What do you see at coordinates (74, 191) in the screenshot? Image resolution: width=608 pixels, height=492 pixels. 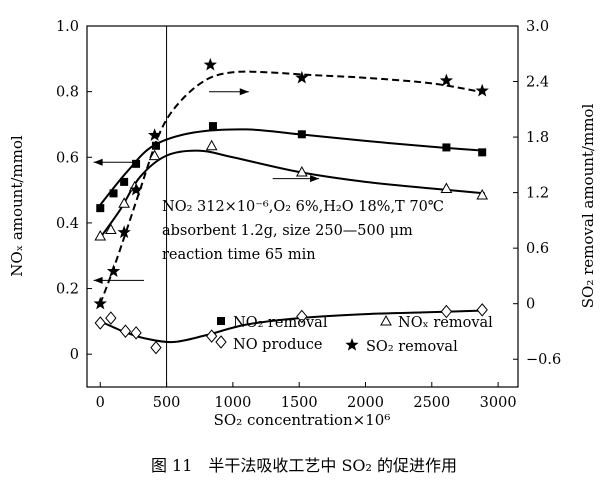 I see `left-axis-ticks: 0 0.2 0.4 0.6 0.8 1.0` at bounding box center [74, 191].